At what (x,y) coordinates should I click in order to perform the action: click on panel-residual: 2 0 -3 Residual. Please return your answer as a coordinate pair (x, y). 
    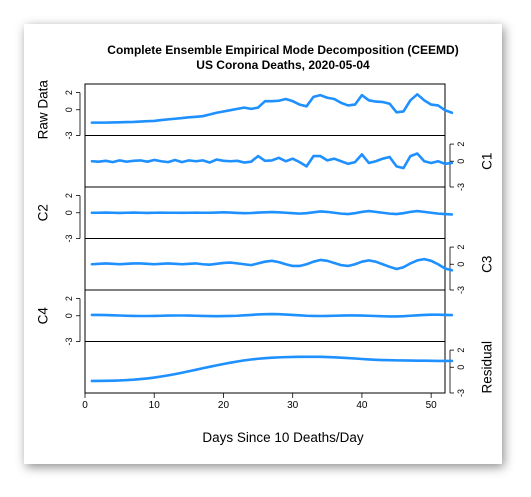
    Looking at the image, I should click on (289, 369).